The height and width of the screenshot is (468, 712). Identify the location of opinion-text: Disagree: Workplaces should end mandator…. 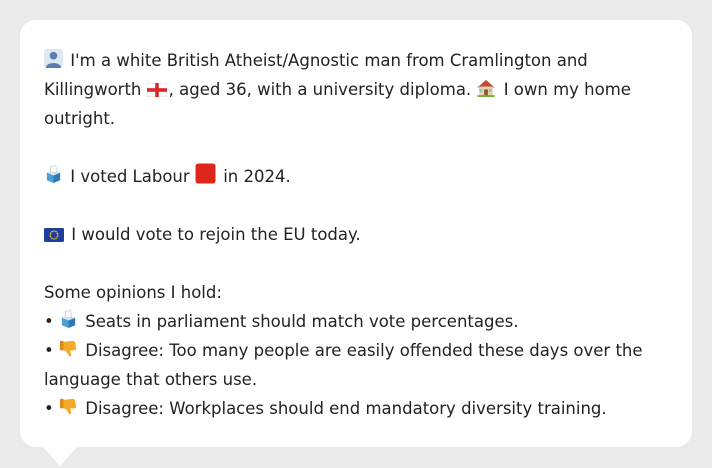
(346, 408).